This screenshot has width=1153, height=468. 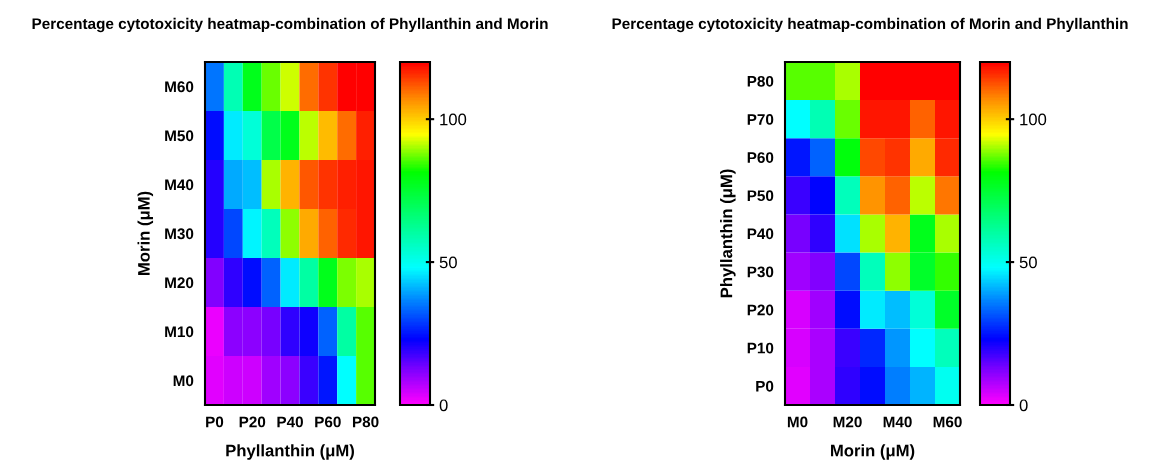 What do you see at coordinates (760, 119) in the screenshot?
I see `y-tick-label: P70` at bounding box center [760, 119].